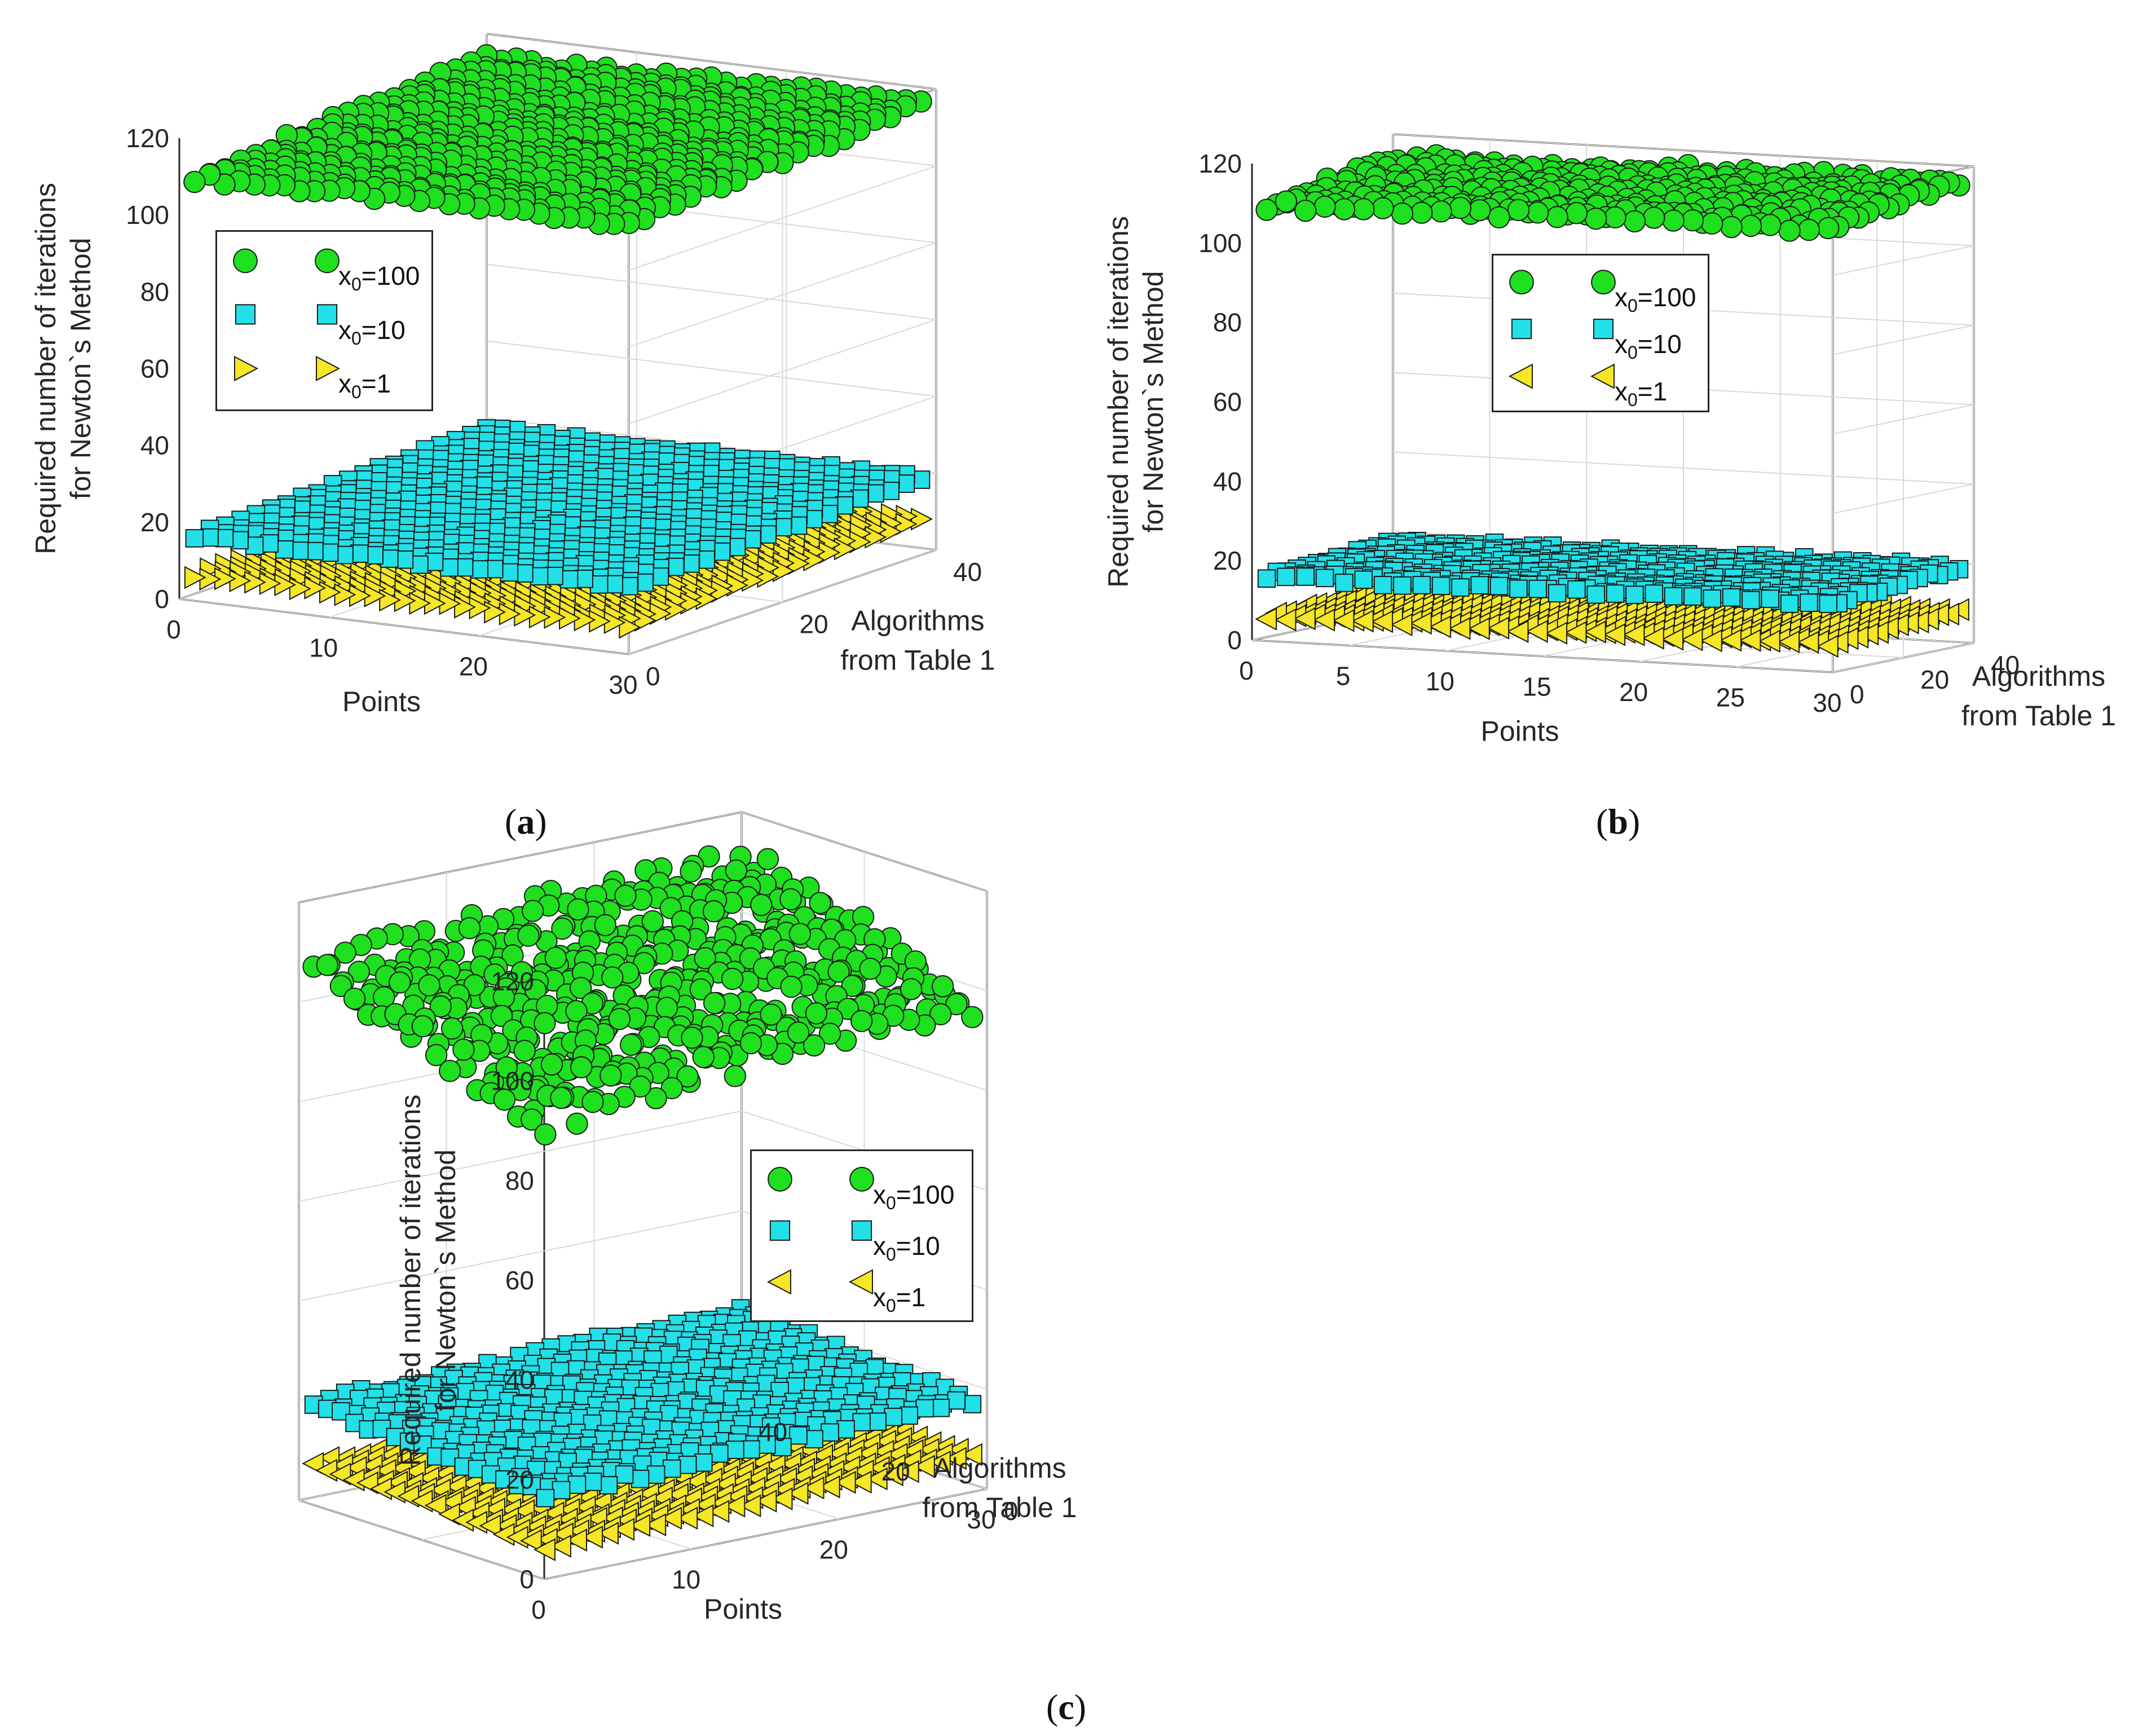 This screenshot has height=1736, width=2147. I want to click on x-tick-label: 0, so click(538, 1609).